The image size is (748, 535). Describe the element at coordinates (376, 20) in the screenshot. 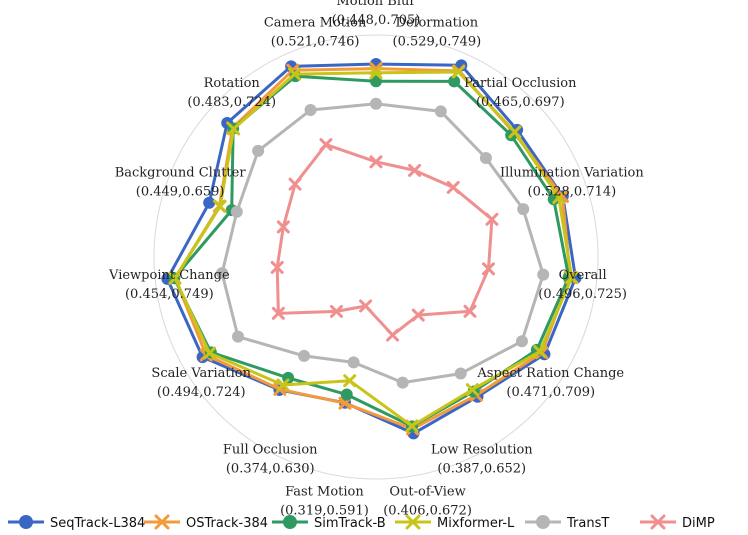

I see `axis-label-range: (0.448,0.705)` at that location.